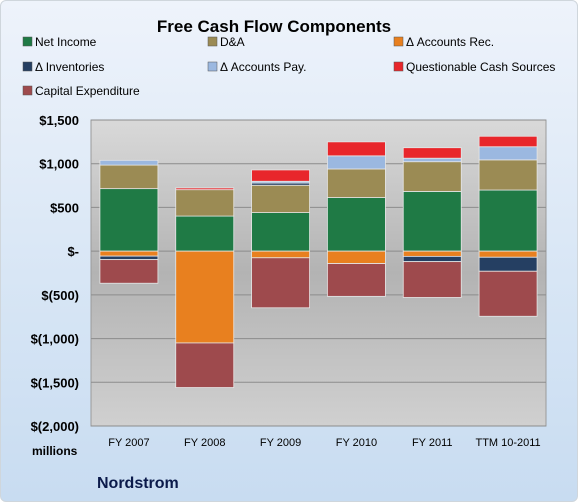 This screenshot has height=503, width=578. Describe the element at coordinates (55, 382) in the screenshot. I see `y-tick-label: $(1,500)` at that location.